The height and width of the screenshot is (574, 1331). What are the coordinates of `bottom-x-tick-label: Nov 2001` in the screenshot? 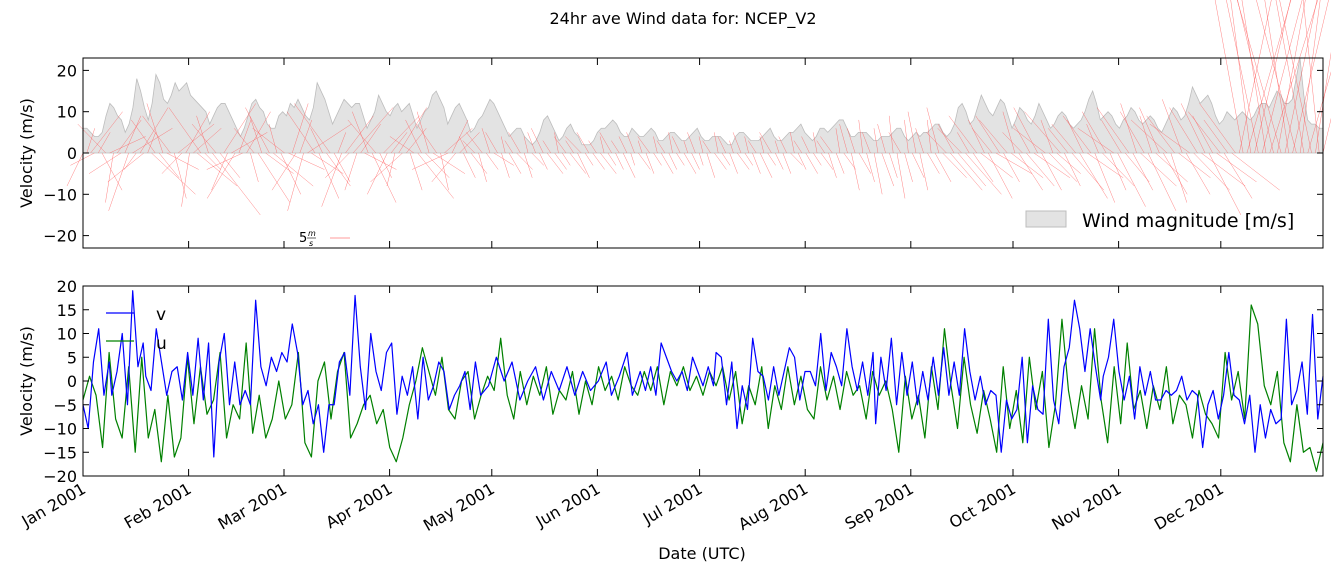 It's located at (1086, 506).